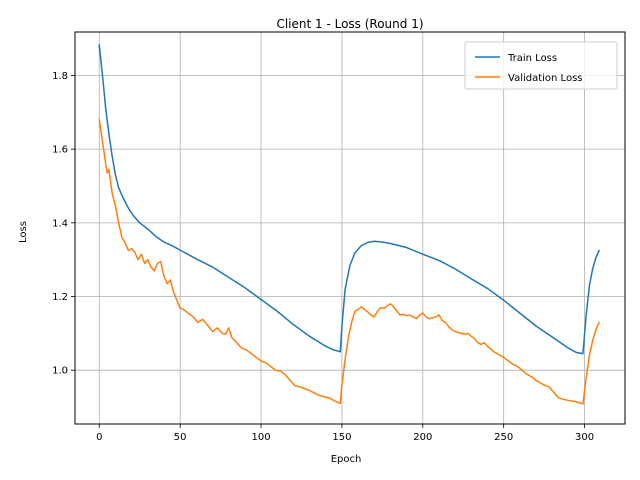  I want to click on y-axis-label: Loss, so click(23, 232).